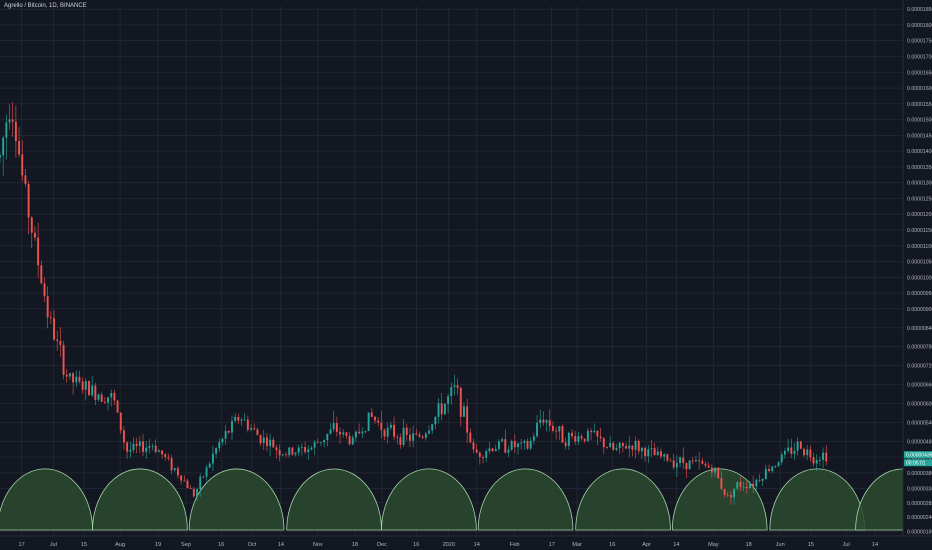 Image resolution: width=932 pixels, height=550 pixels. I want to click on price-tick-label: 0.00001400, so click(919, 152).